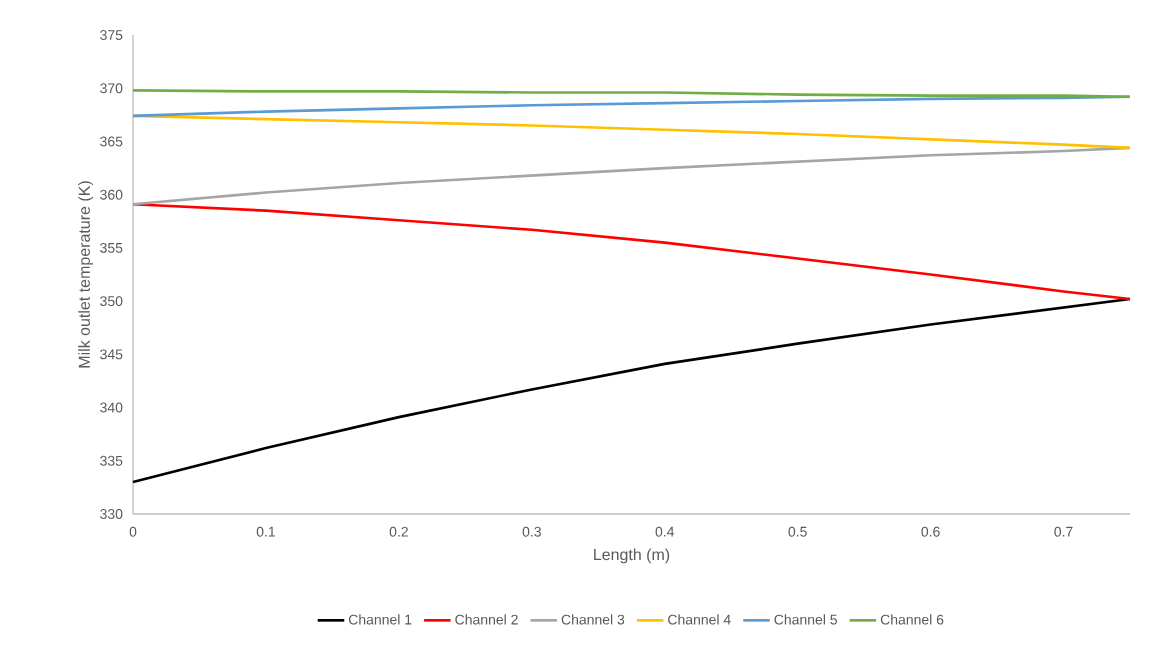 This screenshot has width=1153, height=654. What do you see at coordinates (699, 619) in the screenshot?
I see `legend-label: Channel 4` at bounding box center [699, 619].